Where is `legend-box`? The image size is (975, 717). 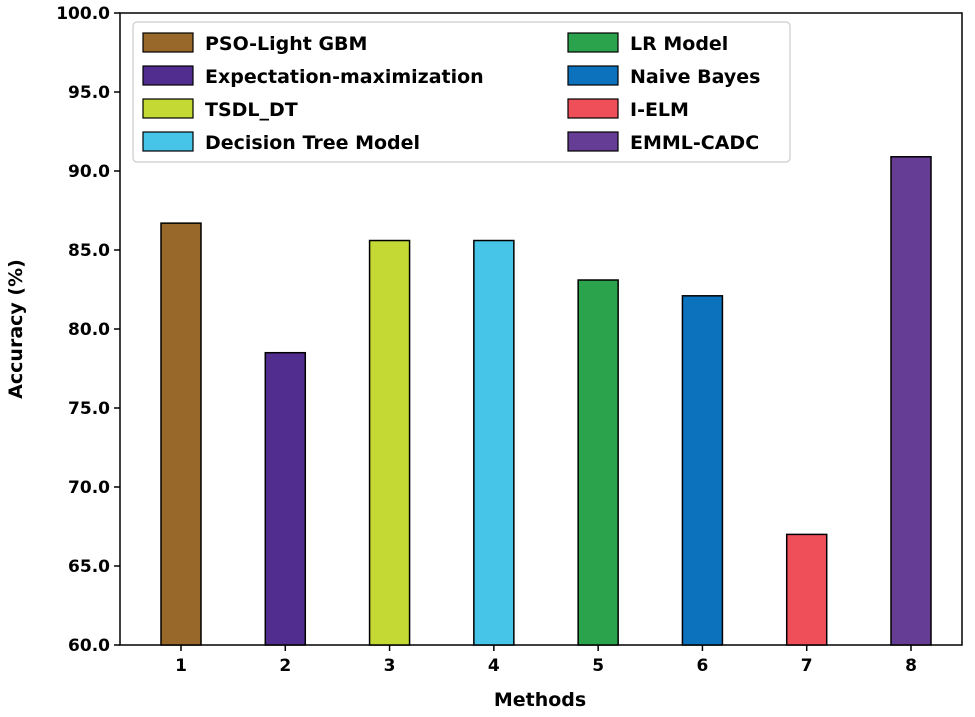
legend-box is located at coordinates (461, 92).